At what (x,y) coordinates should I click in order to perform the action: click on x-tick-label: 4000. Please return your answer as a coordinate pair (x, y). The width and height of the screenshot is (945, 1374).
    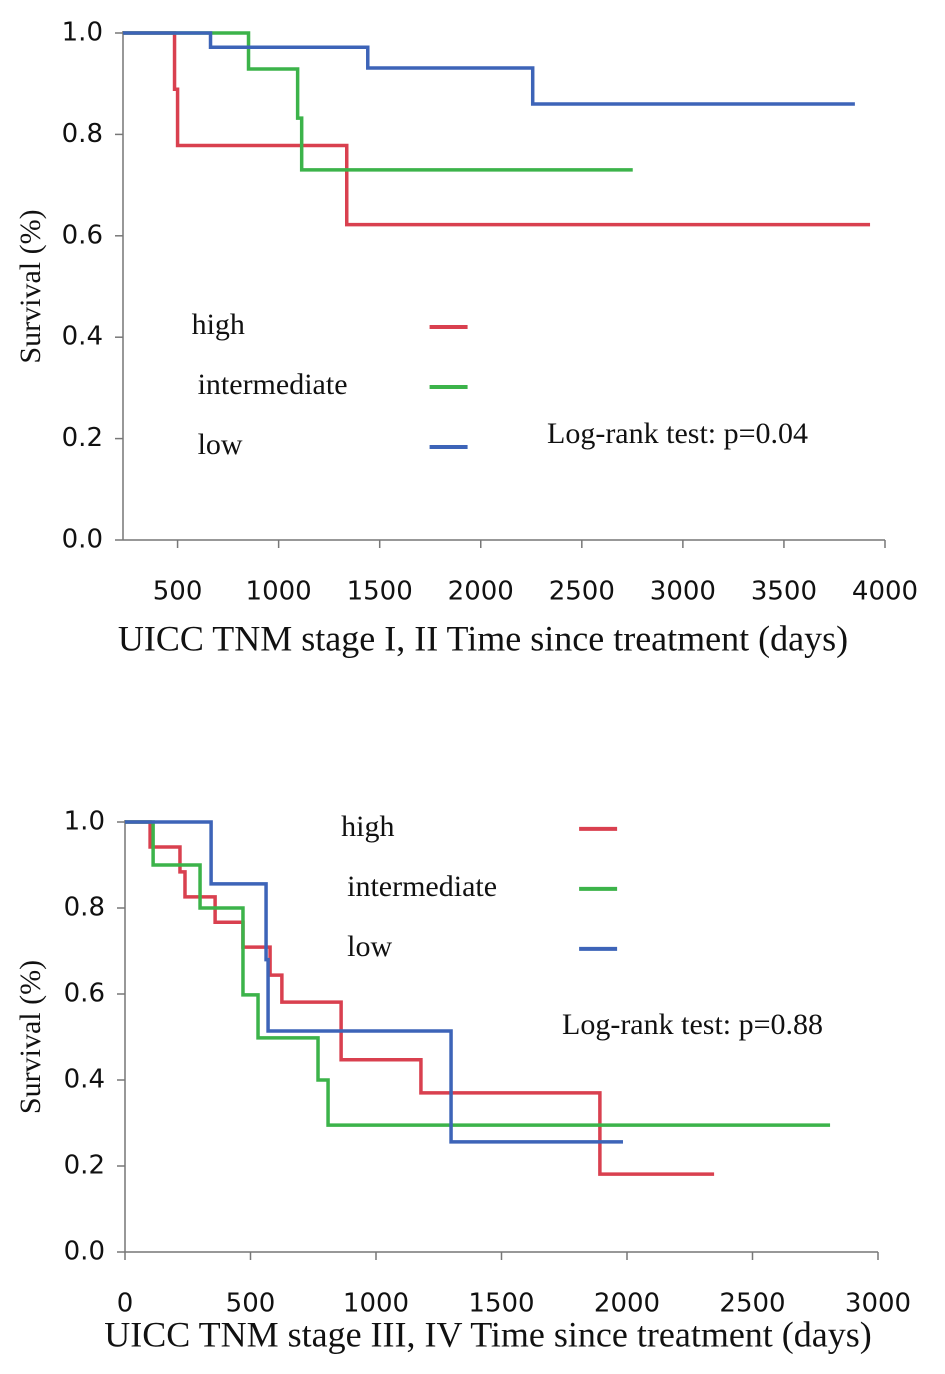
    Looking at the image, I should click on (885, 592).